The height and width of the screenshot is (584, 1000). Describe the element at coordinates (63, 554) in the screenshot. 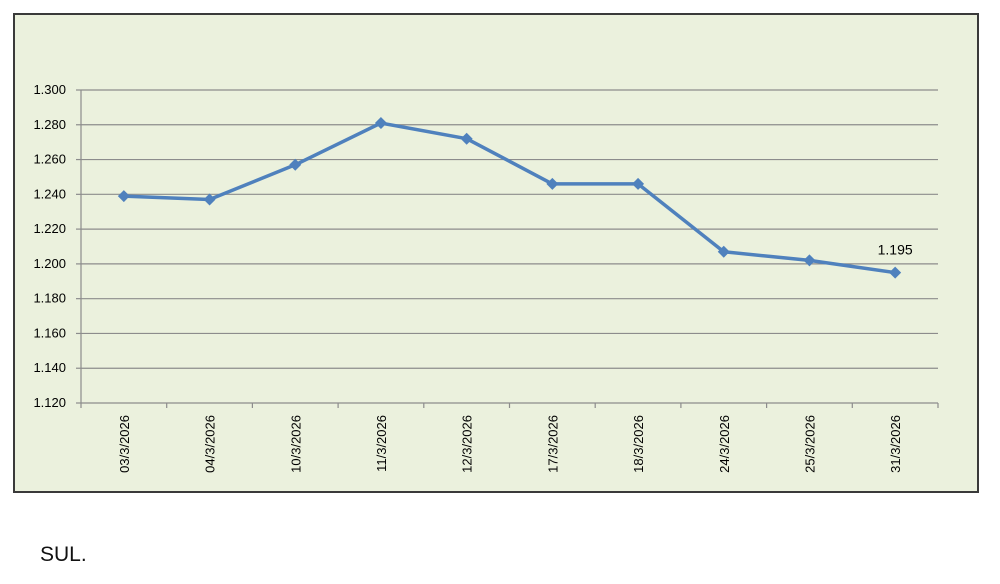

I see `footer-text: SUL.` at that location.